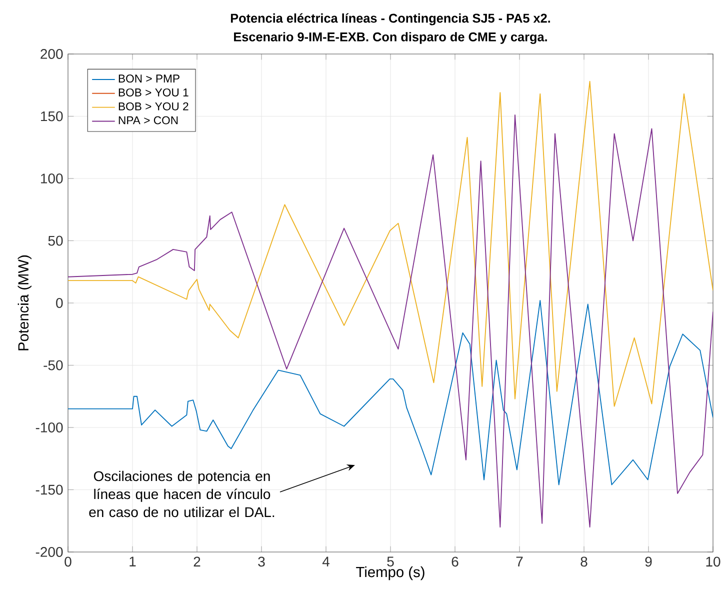  I want to click on y-tick-label: -100, so click(49, 427).